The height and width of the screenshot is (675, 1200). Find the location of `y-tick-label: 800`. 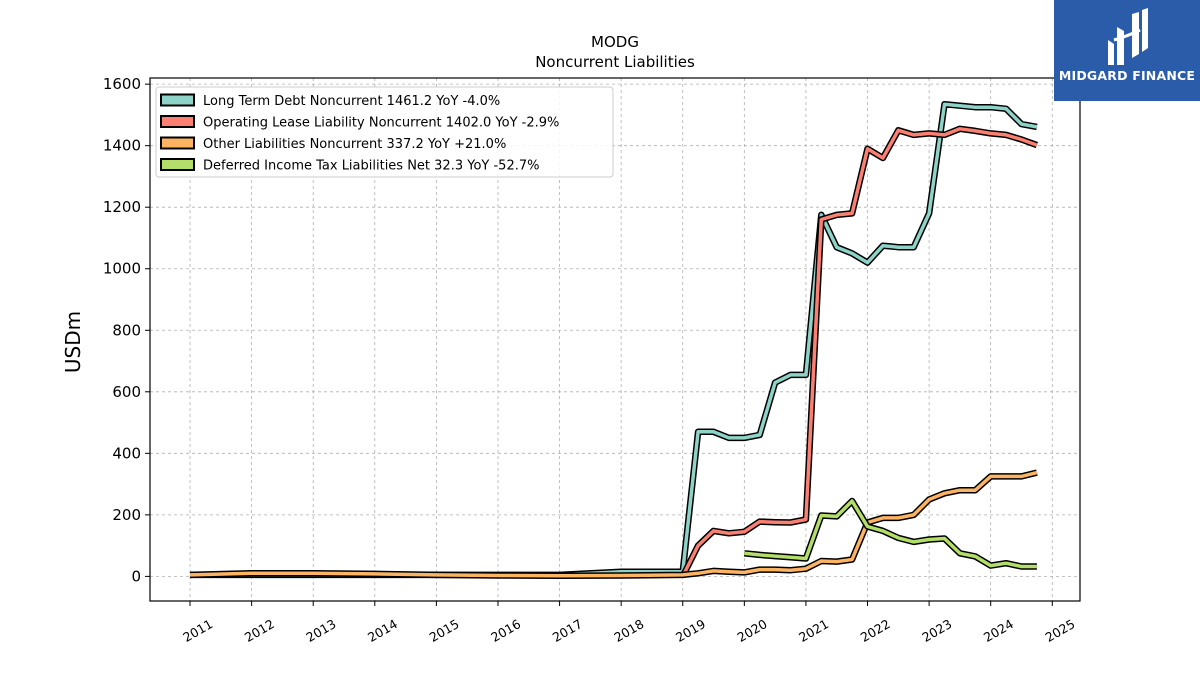

y-tick-label: 800 is located at coordinates (126, 330).